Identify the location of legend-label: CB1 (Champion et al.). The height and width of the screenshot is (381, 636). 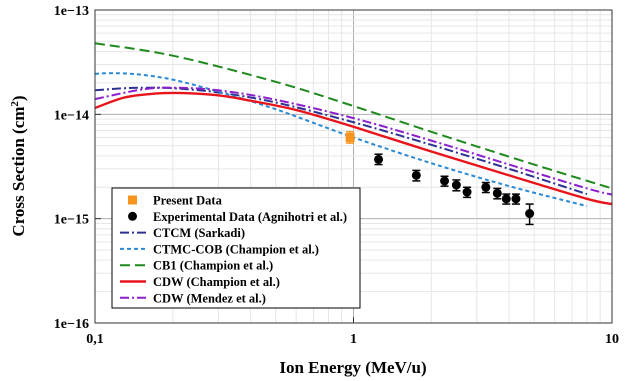
(213, 266).